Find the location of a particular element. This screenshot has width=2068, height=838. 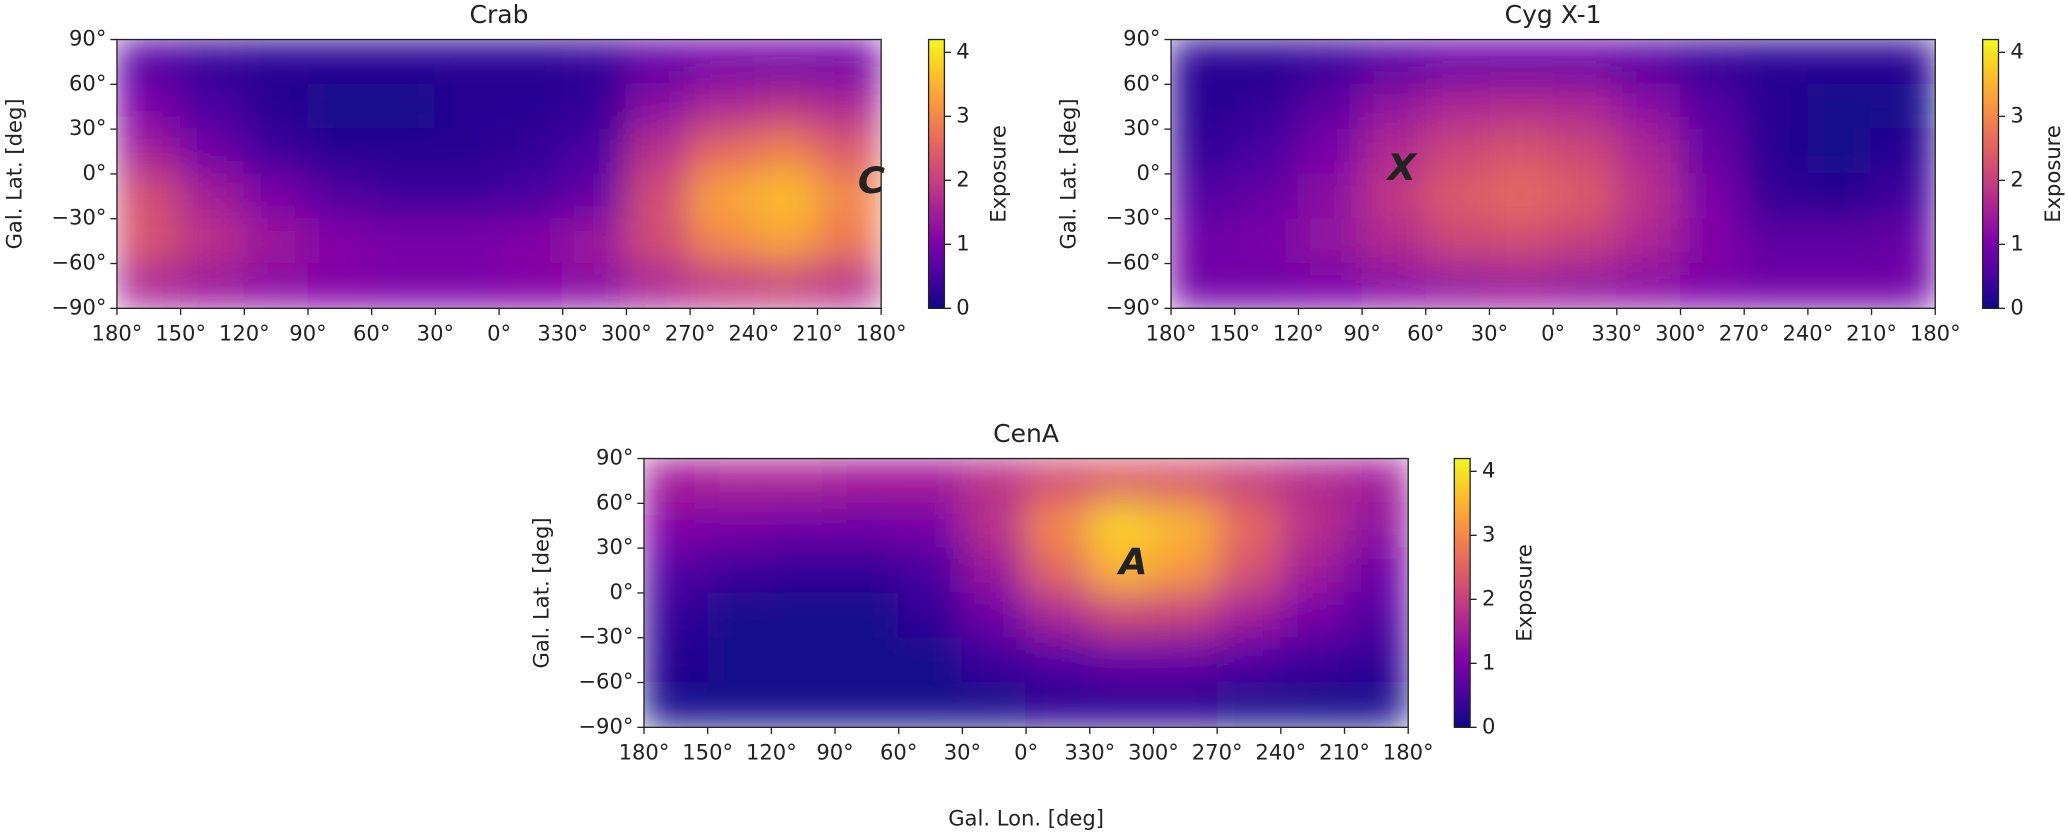

heatmap-cells is located at coordinates (499, 174).